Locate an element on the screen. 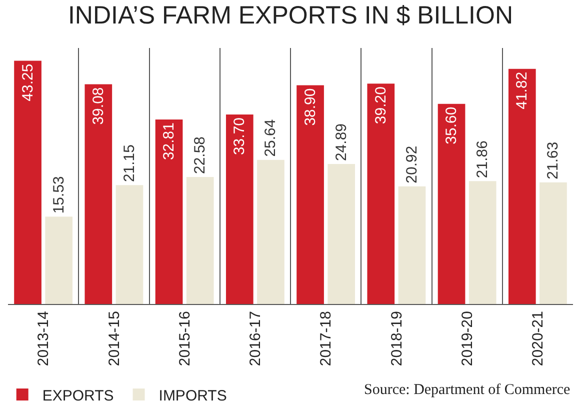 This screenshot has width=581, height=416. data-label: 43.25 is located at coordinates (27, 83).